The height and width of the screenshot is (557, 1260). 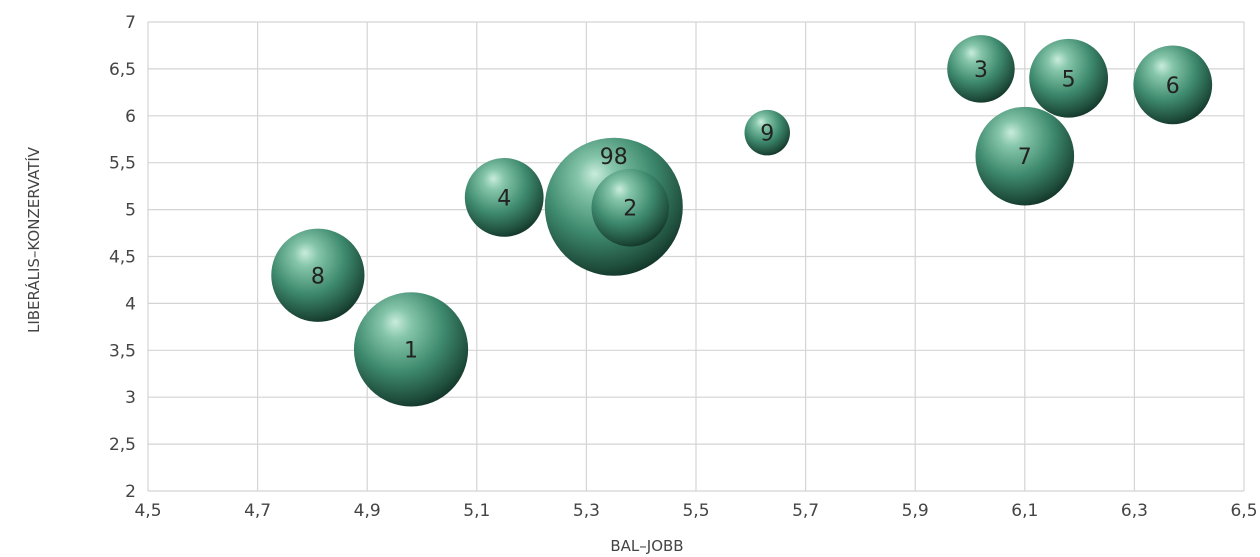 I want to click on bubble-label: 4, so click(x=504, y=198).